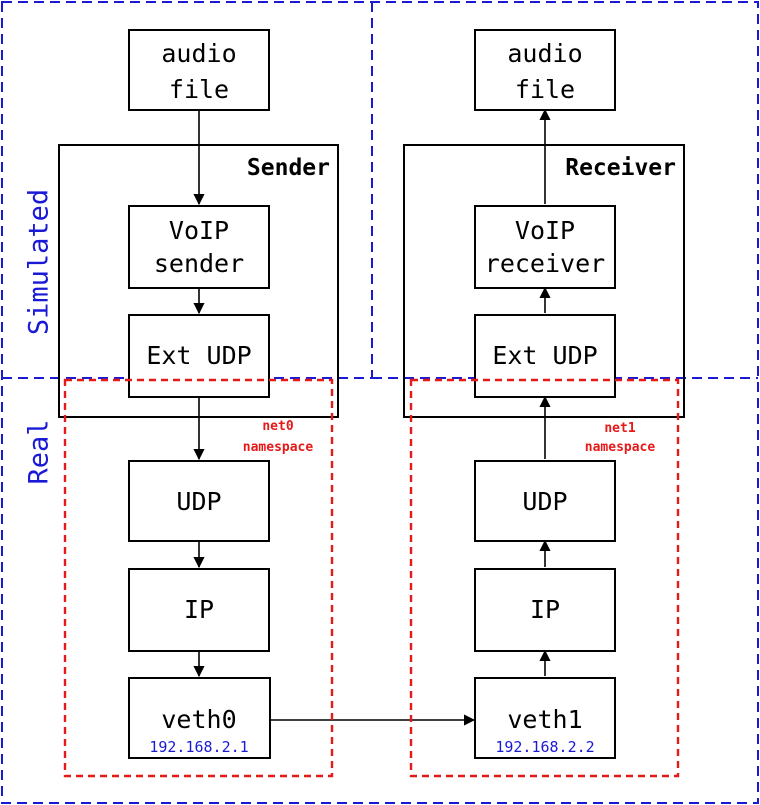 The height and width of the screenshot is (805, 760). Describe the element at coordinates (545, 247) in the screenshot. I see `voip-receiver-box` at that location.